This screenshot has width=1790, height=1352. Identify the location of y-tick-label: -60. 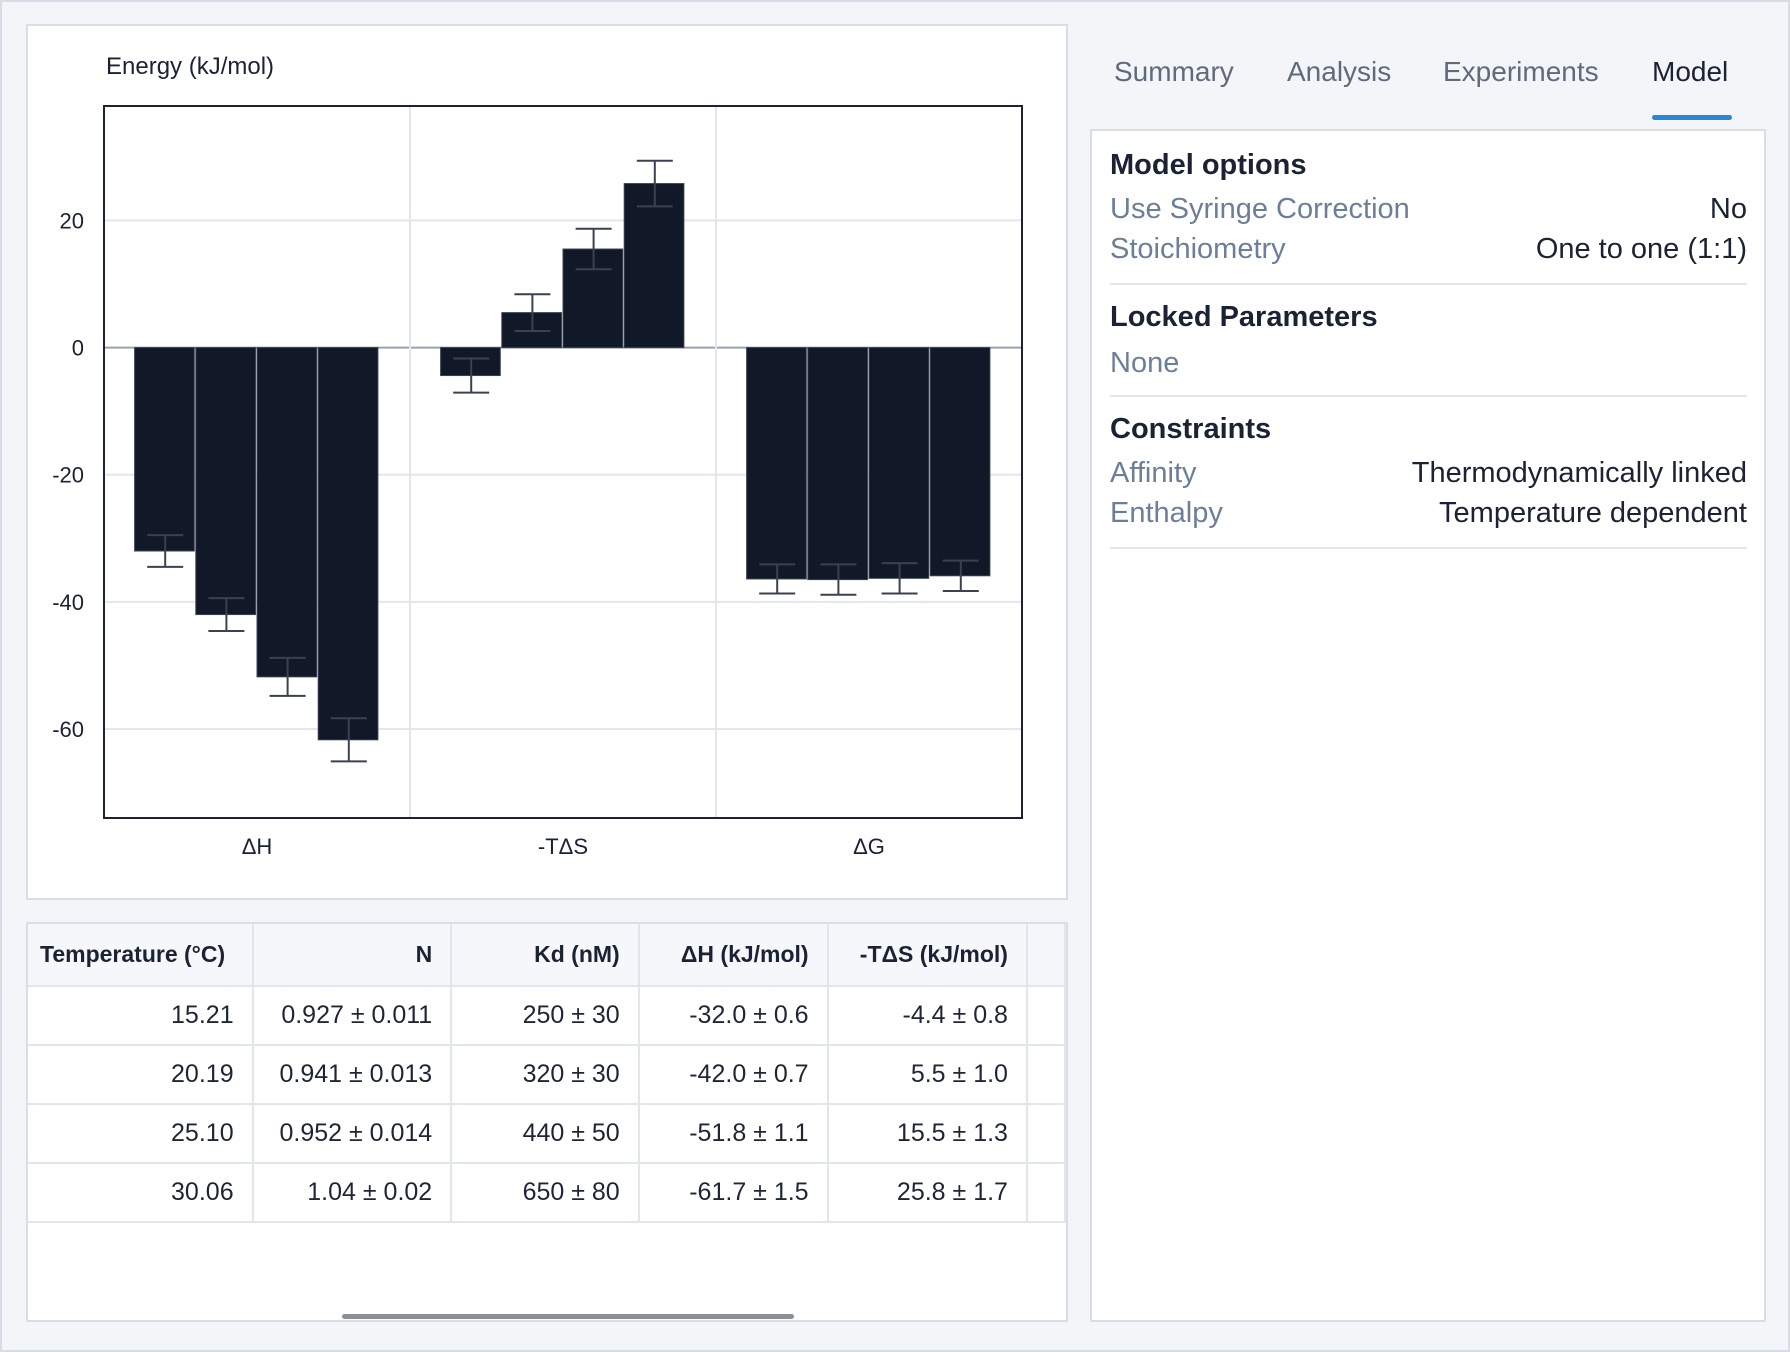
(68, 729).